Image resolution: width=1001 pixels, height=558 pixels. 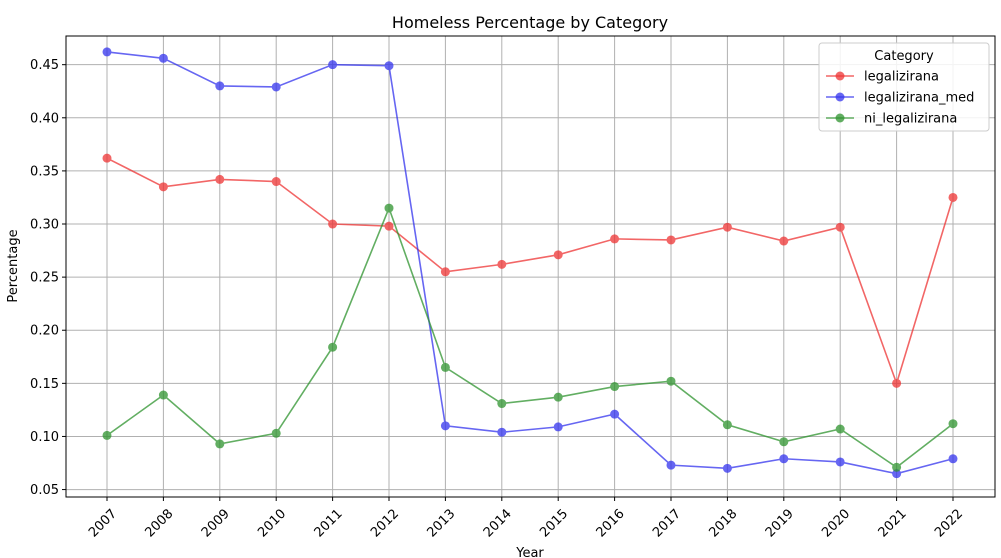 I want to click on y-tick-label: 0.25, so click(x=44, y=278).